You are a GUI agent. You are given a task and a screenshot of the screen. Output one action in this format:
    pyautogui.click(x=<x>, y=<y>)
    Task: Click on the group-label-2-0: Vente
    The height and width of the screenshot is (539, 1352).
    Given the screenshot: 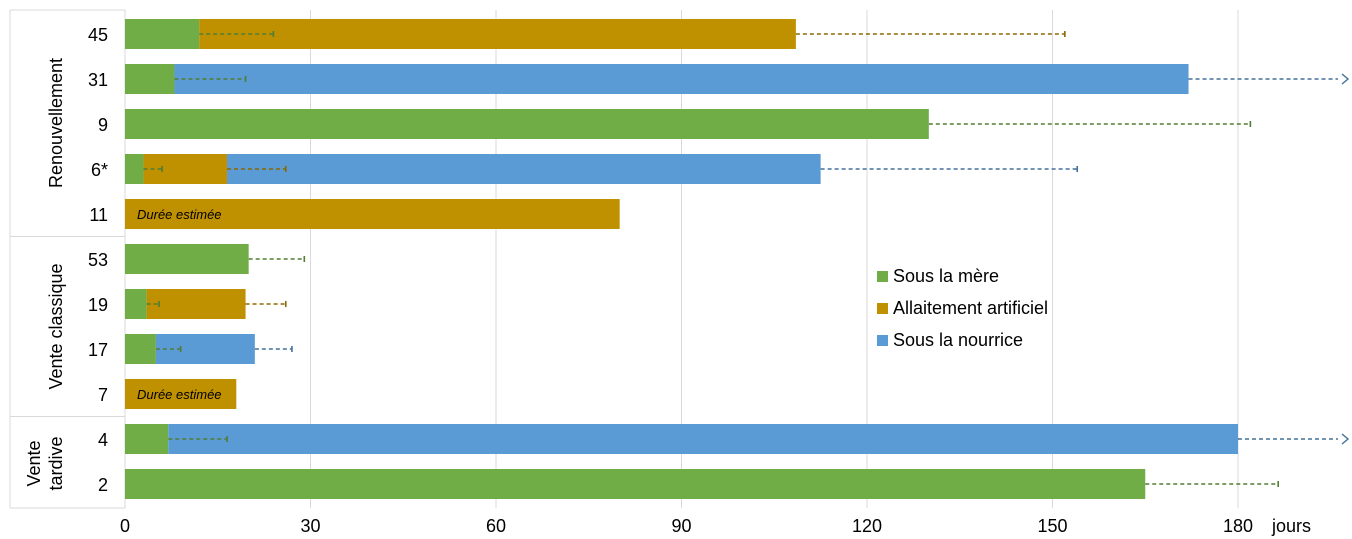 What is the action you would take?
    pyautogui.click(x=34, y=463)
    